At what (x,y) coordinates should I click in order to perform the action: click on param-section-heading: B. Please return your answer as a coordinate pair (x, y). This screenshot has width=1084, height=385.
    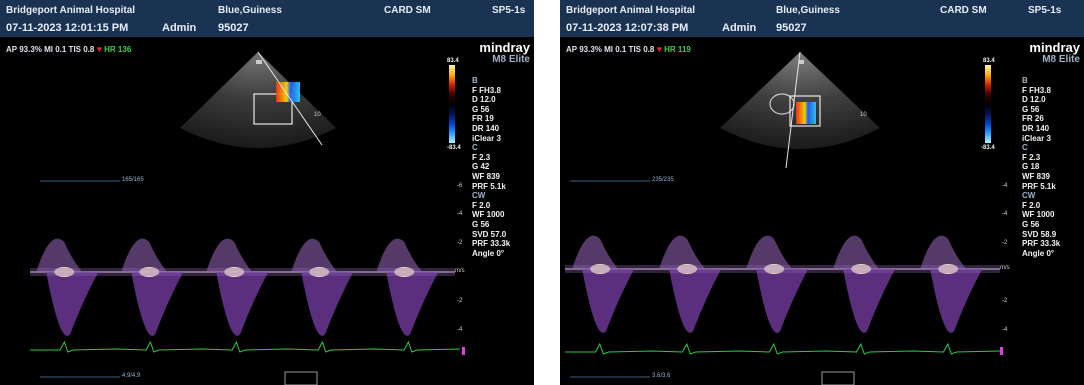
    Looking at the image, I should click on (475, 80).